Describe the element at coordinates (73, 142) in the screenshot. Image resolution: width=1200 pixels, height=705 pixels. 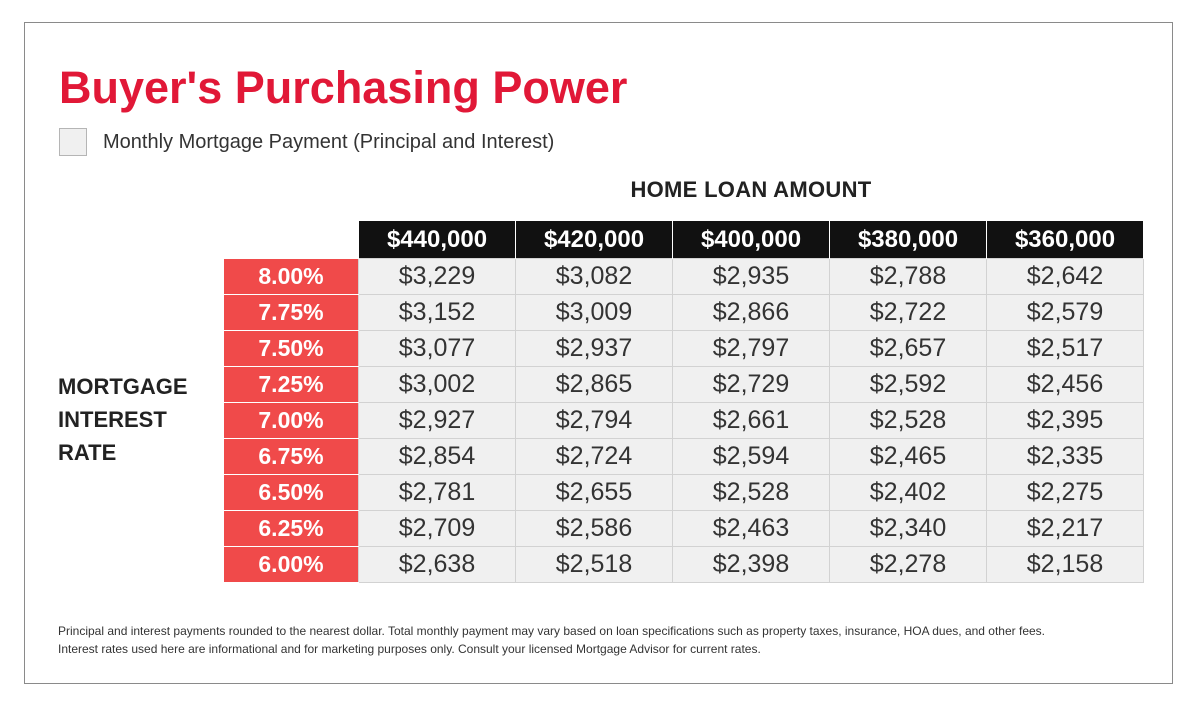
I see `legend-swatch` at that location.